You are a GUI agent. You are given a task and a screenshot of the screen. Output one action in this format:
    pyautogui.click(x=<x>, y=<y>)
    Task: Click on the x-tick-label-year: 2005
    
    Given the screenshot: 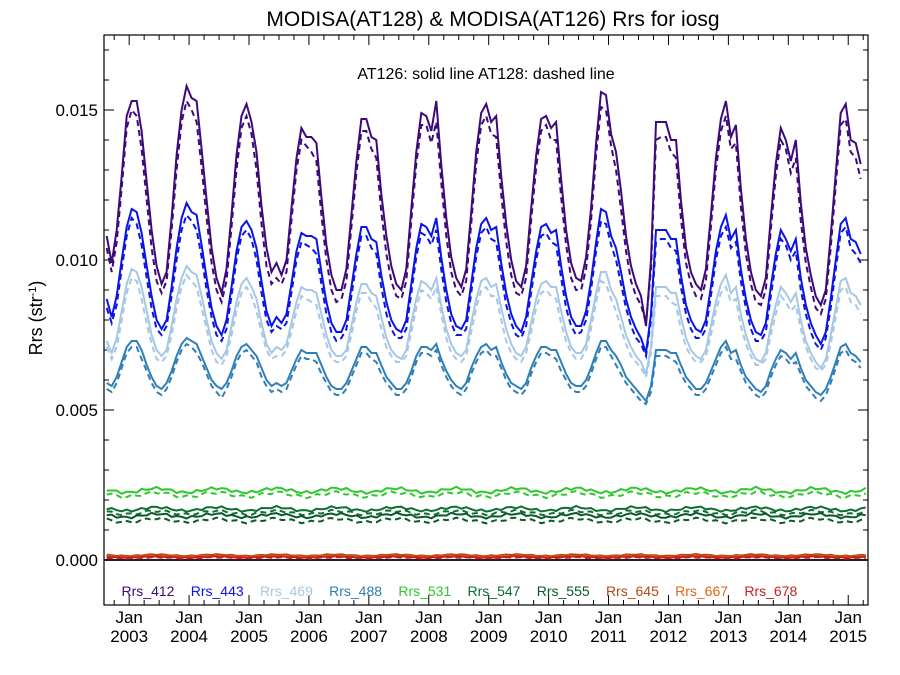 What is the action you would take?
    pyautogui.click(x=249, y=636)
    